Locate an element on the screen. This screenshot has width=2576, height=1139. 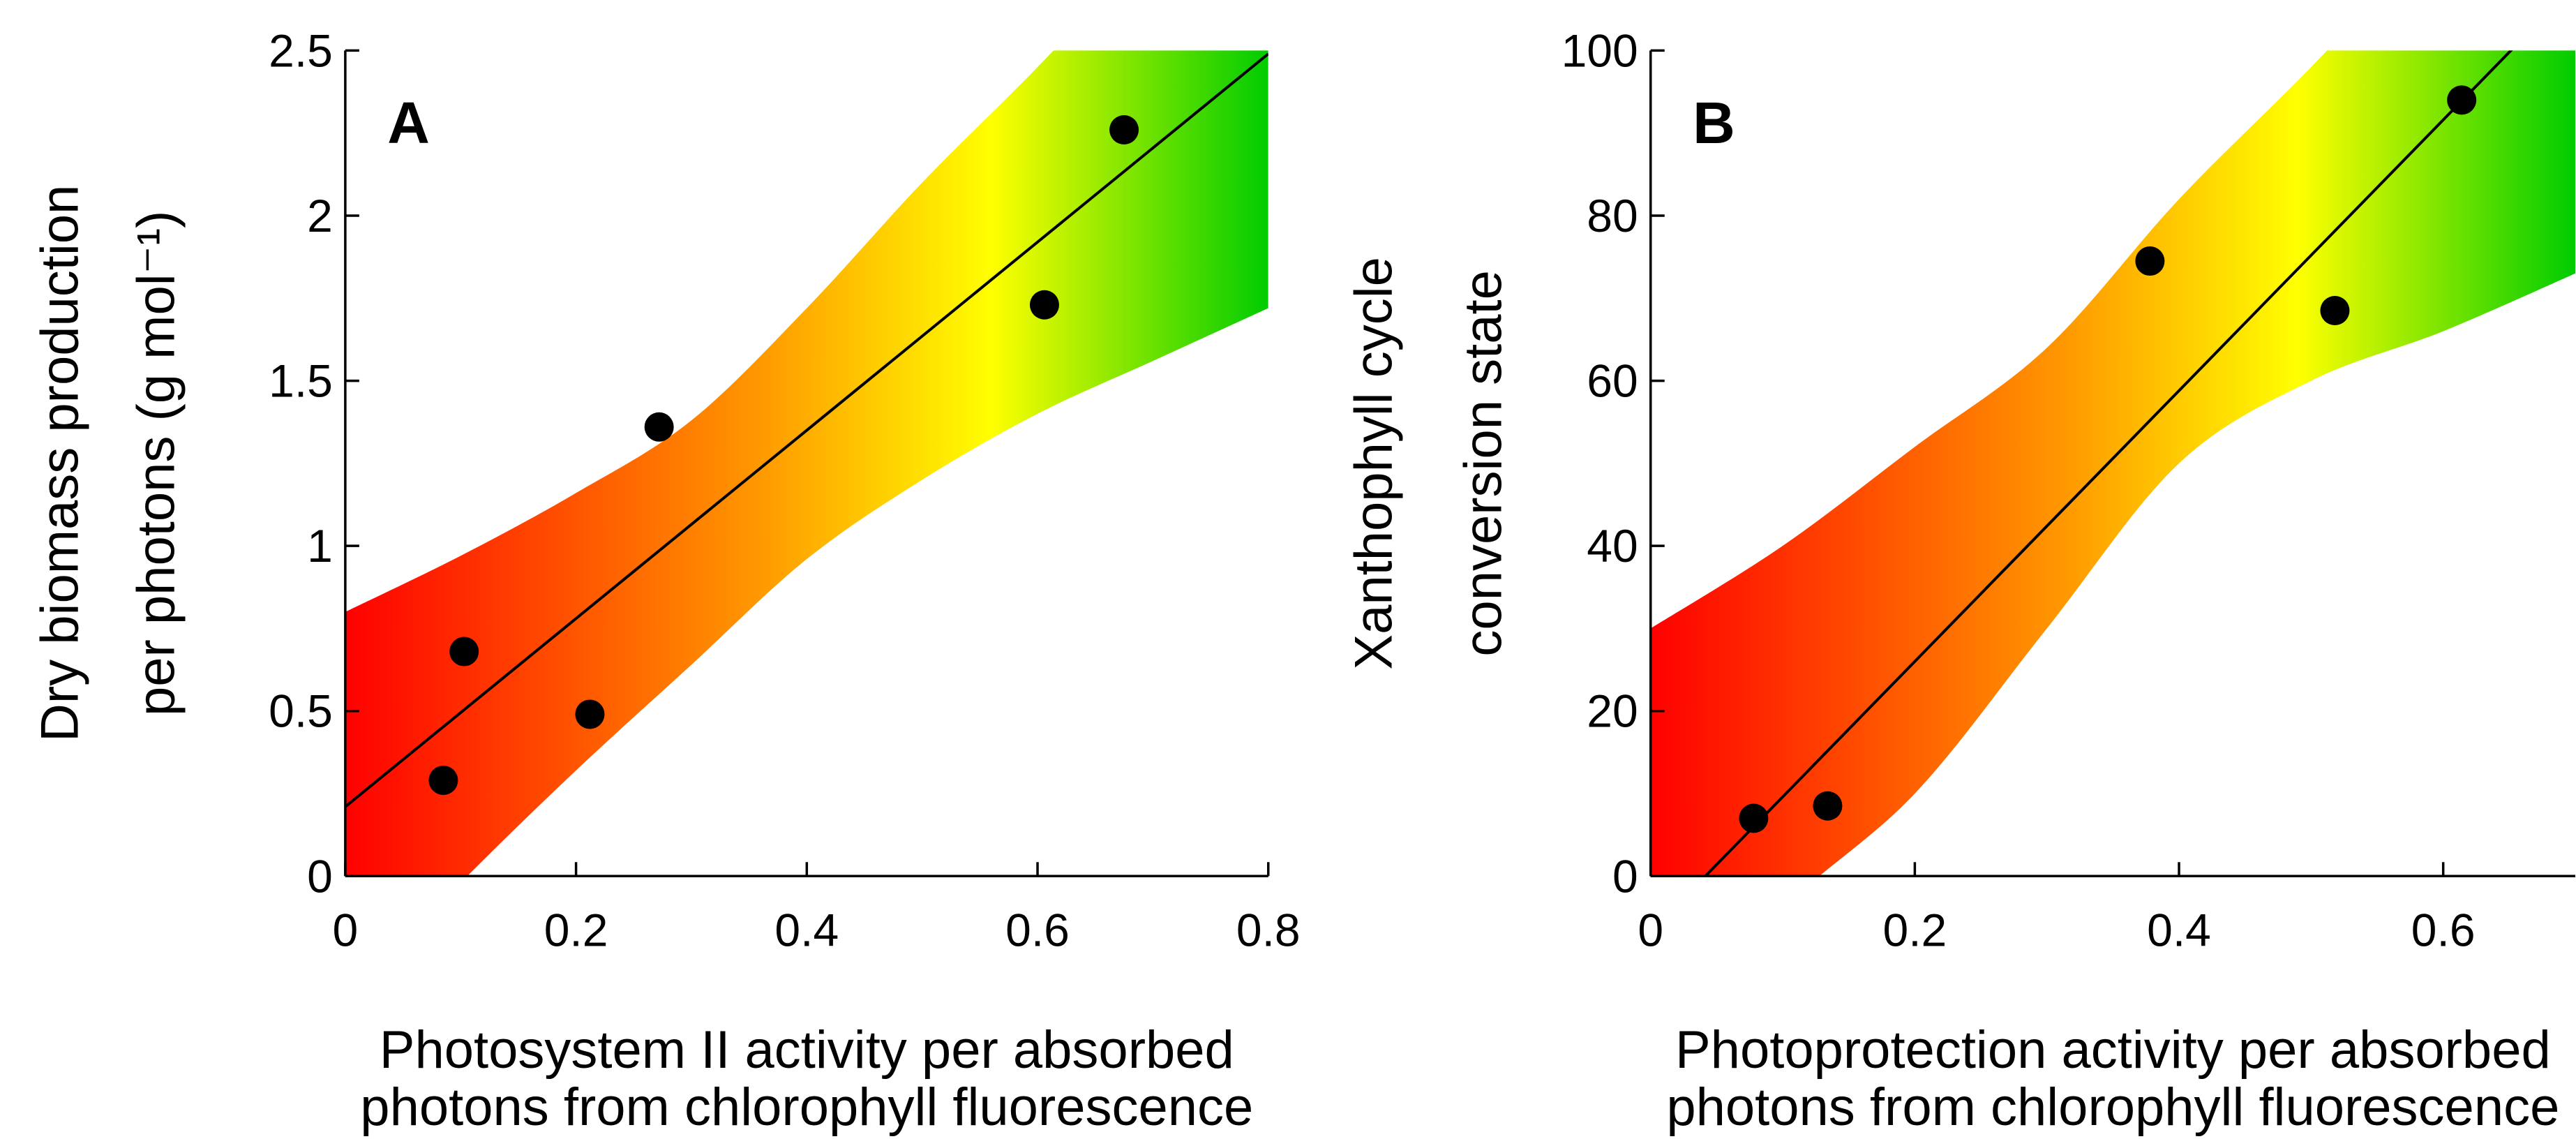
panel-letter: A is located at coordinates (409, 123).